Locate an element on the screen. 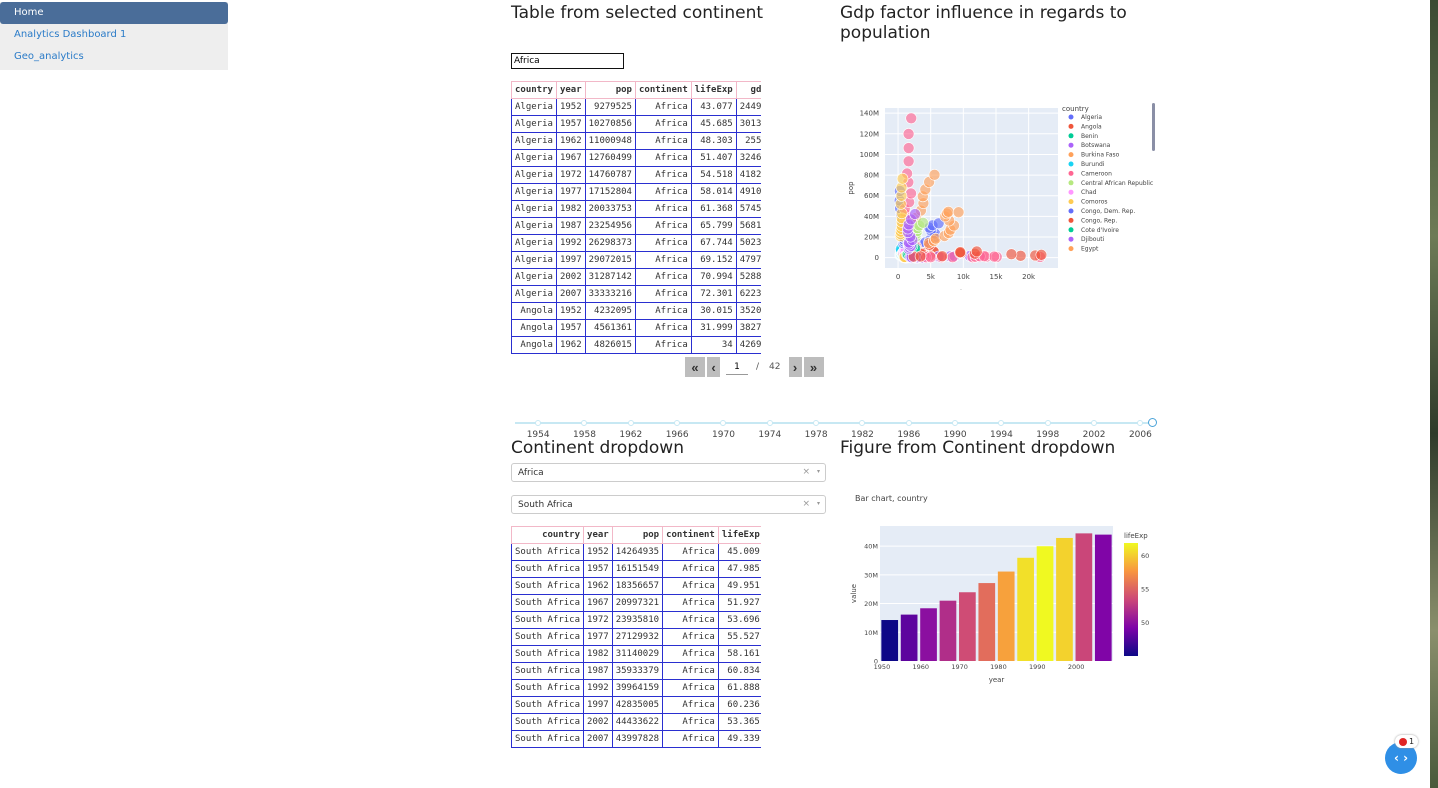 This screenshot has width=1438, height=788. continent-text-input is located at coordinates (567, 61).